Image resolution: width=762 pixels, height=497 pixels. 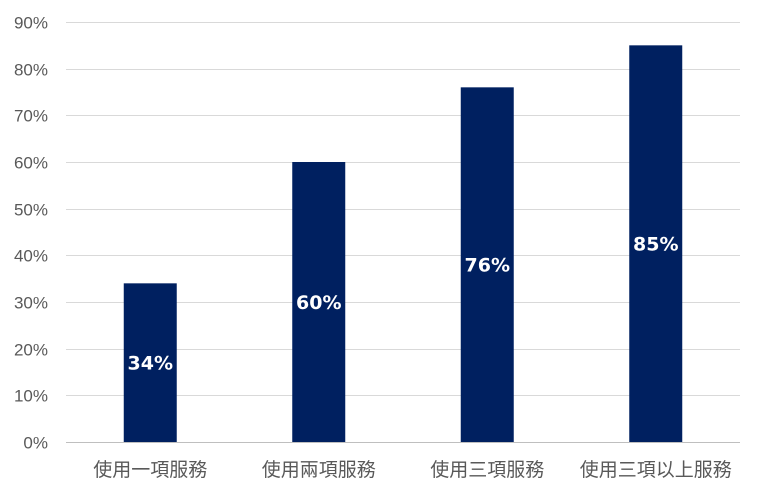 I want to click on y-tick-label: 0%, so click(x=35, y=443).